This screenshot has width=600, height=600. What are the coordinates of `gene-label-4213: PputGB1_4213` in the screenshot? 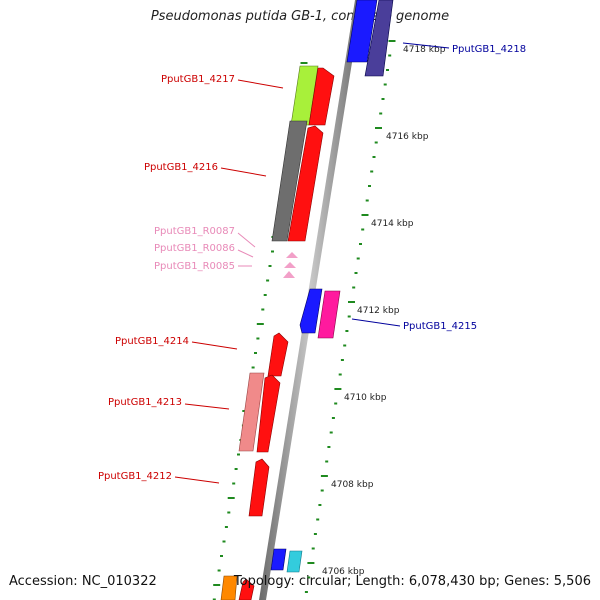 It's located at (145, 402).